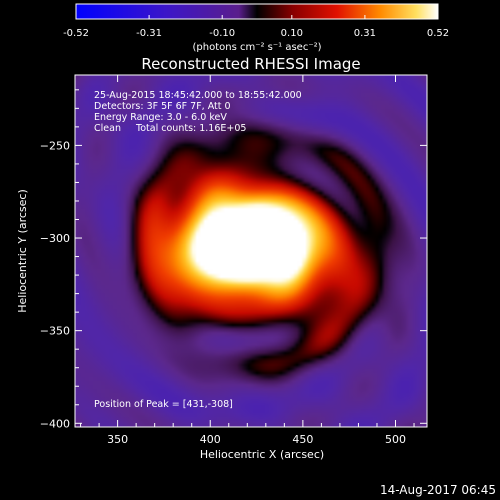  Describe the element at coordinates (262, 454) in the screenshot. I see `x-axis-label: Heliocentric X (arcsec)` at that location.